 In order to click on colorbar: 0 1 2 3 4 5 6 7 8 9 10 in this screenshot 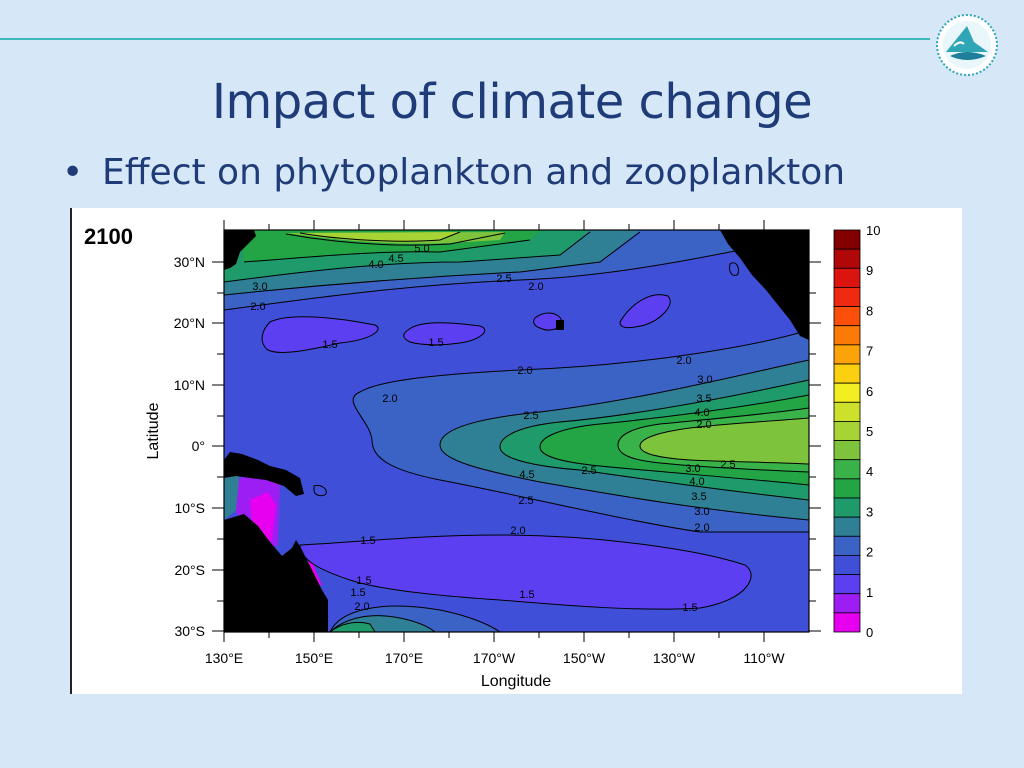, I will do `click(856, 431)`.